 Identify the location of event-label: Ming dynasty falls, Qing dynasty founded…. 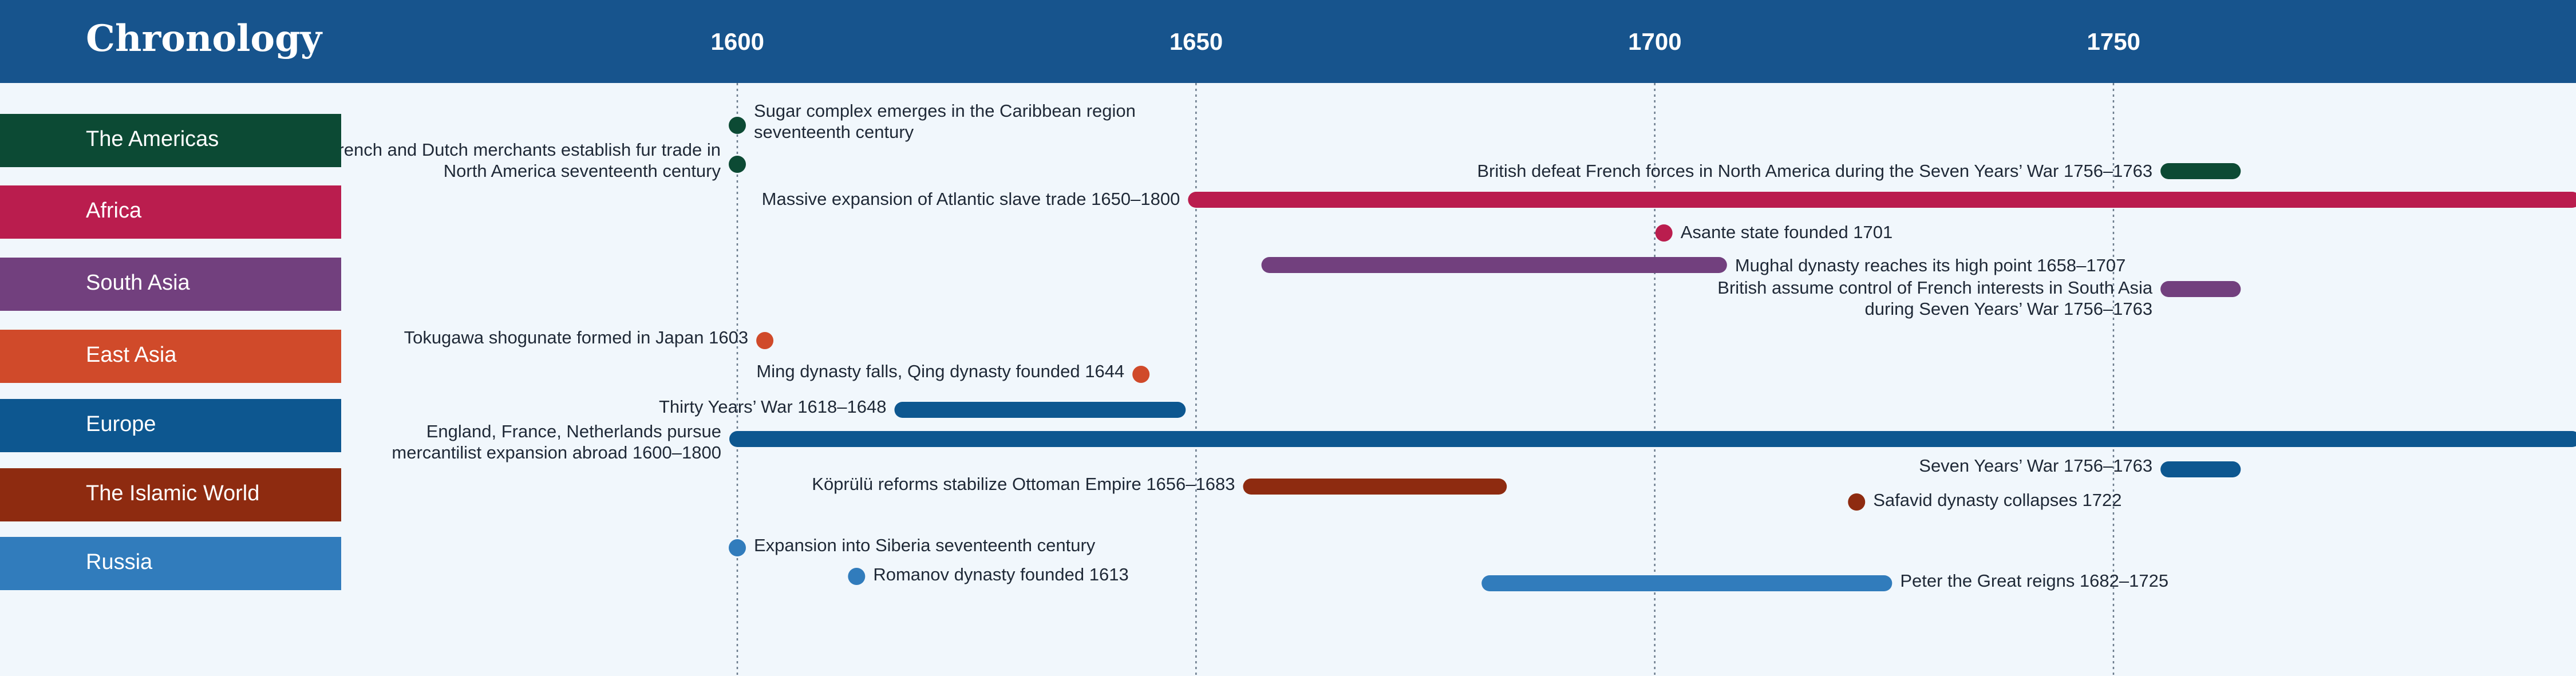
(940, 371).